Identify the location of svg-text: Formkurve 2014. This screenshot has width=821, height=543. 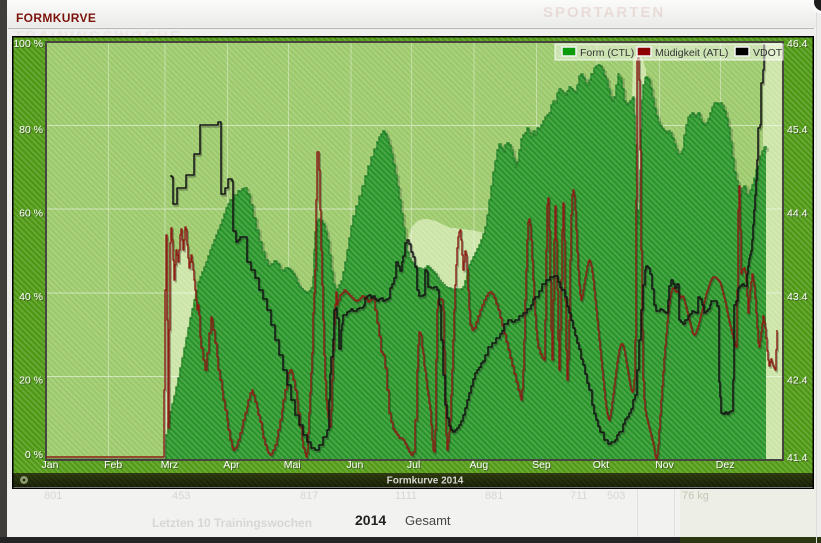
(425, 481).